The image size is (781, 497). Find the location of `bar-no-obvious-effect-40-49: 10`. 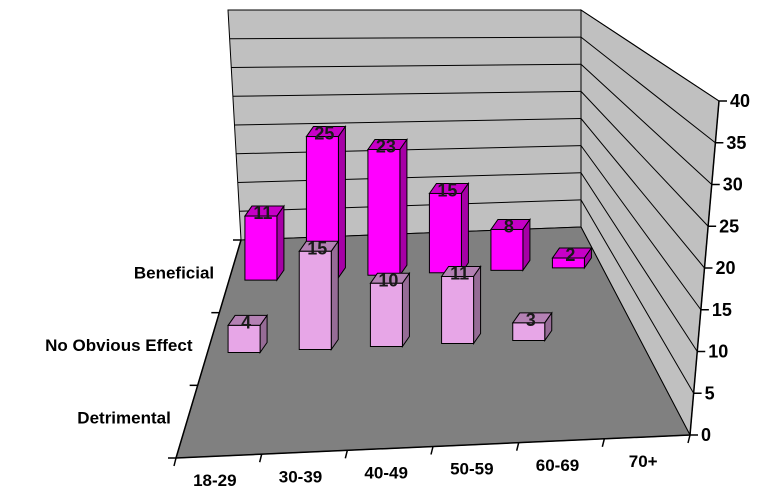

bar-no-obvious-effect-40-49: 10 is located at coordinates (390, 309).